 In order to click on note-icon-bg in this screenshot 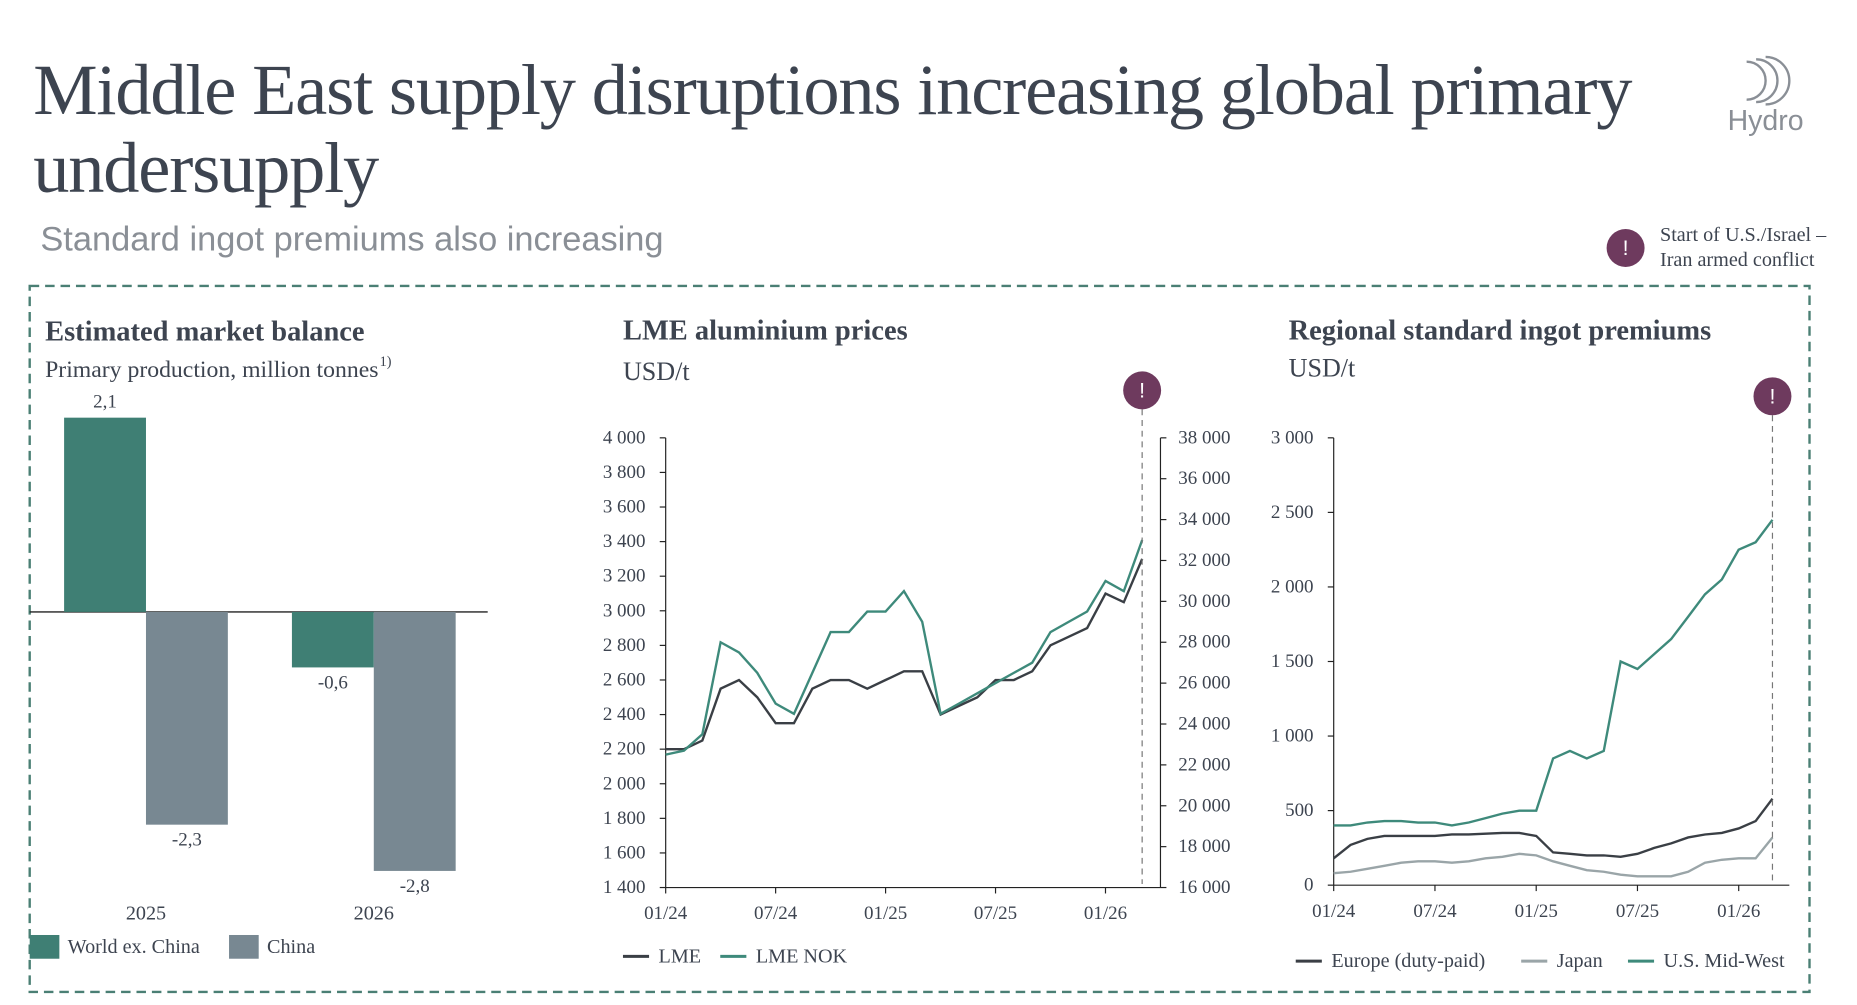, I will do `click(1625, 248)`.